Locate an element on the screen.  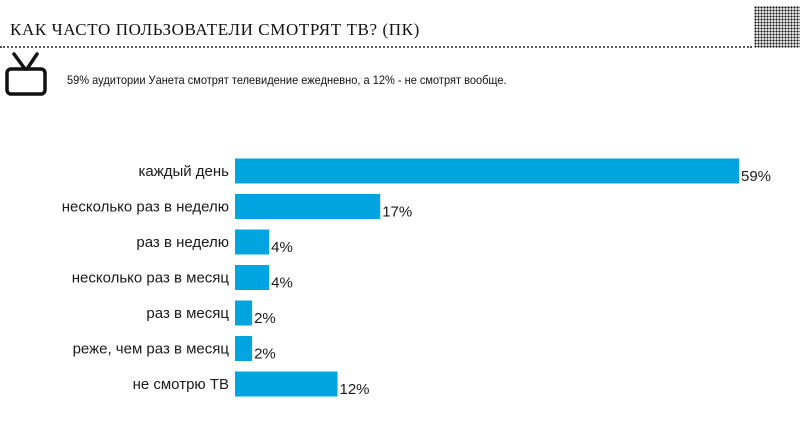
value-label: 17% is located at coordinates (397, 212).